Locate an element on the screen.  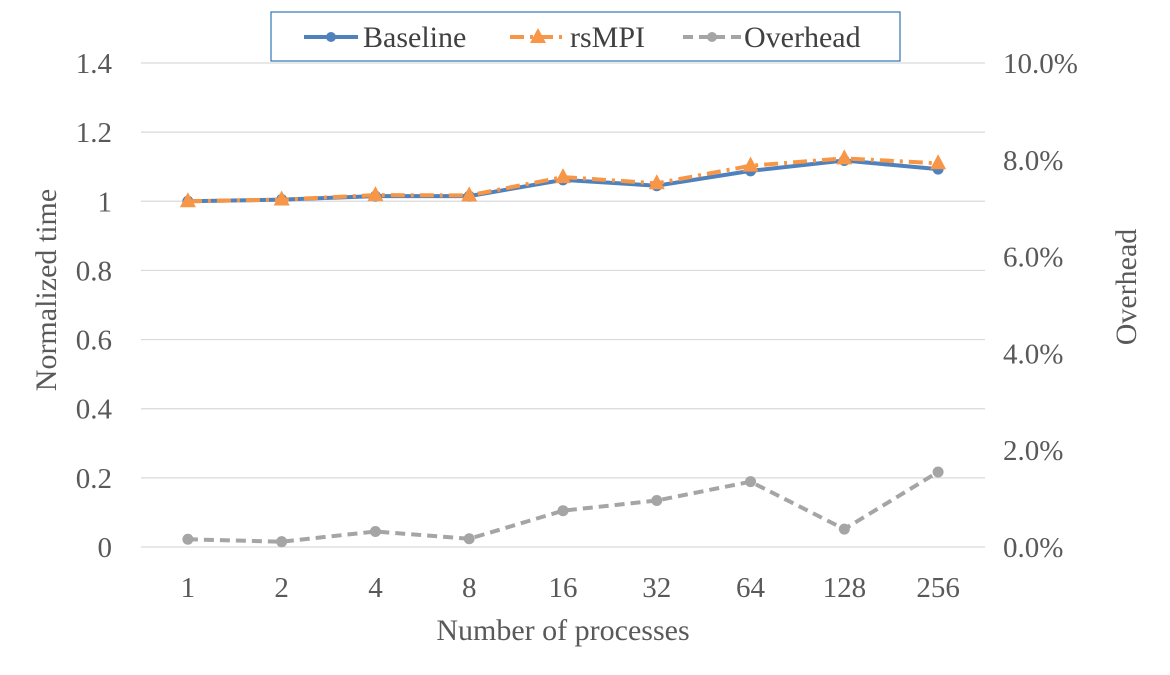
legend-label-overhead: Overhead is located at coordinates (802, 37).